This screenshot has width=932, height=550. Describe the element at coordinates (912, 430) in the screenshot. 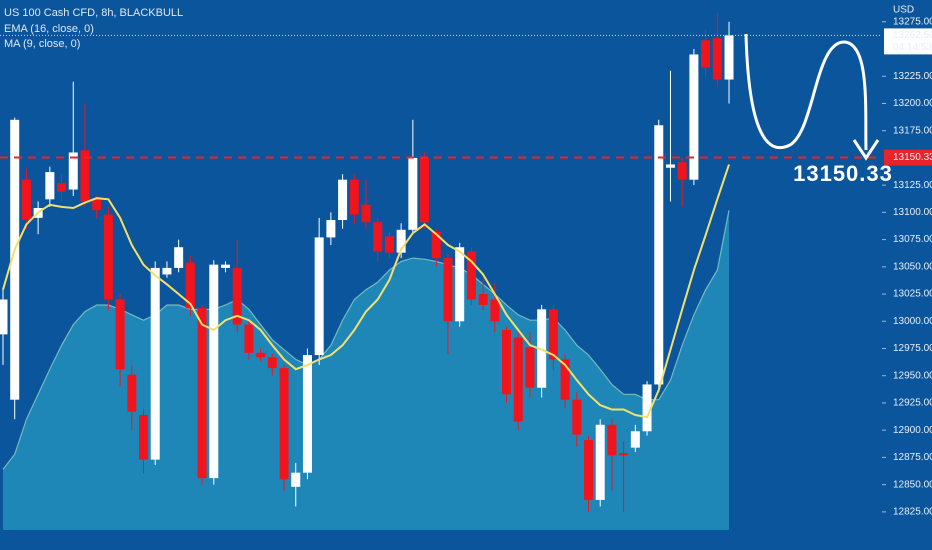

I see `y-tick-label: 12900.00` at that location.